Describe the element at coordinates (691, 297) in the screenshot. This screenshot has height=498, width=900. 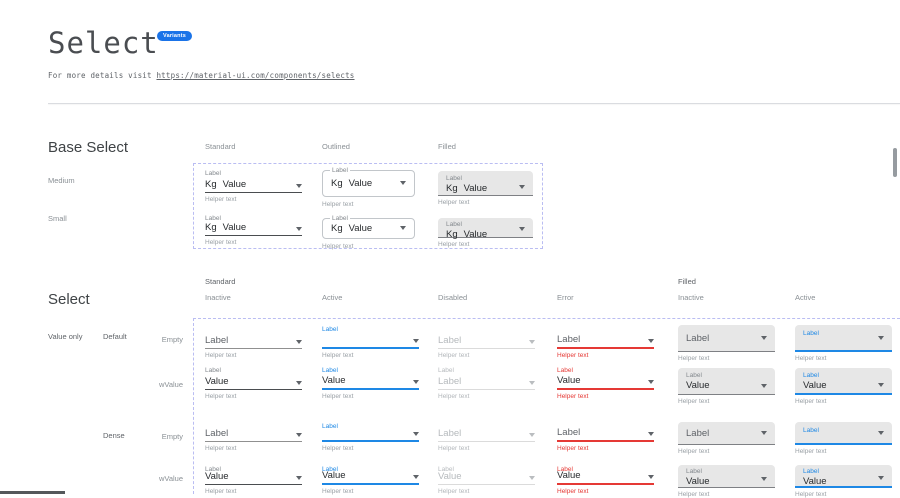
I see `column-header-filled-inactive: Inactive` at that location.